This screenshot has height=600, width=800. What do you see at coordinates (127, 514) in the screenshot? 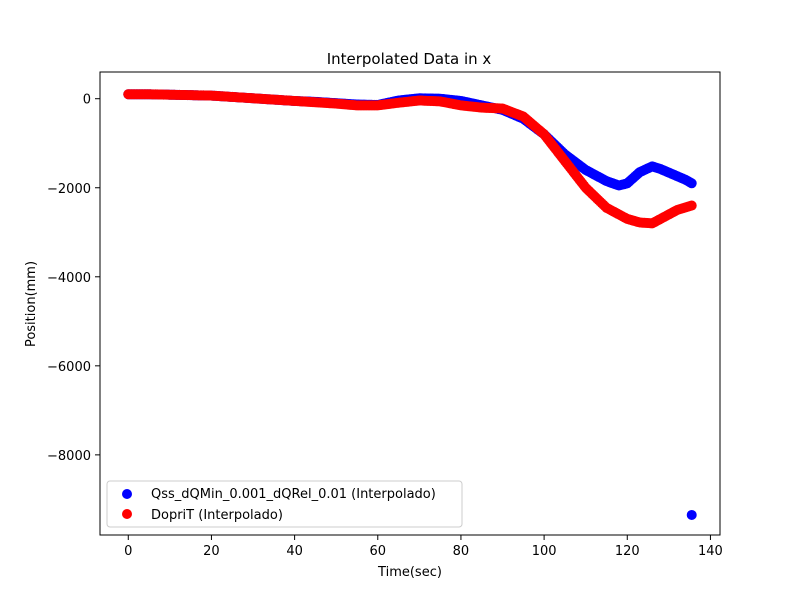
I see `legend-marker-dopri` at bounding box center [127, 514].